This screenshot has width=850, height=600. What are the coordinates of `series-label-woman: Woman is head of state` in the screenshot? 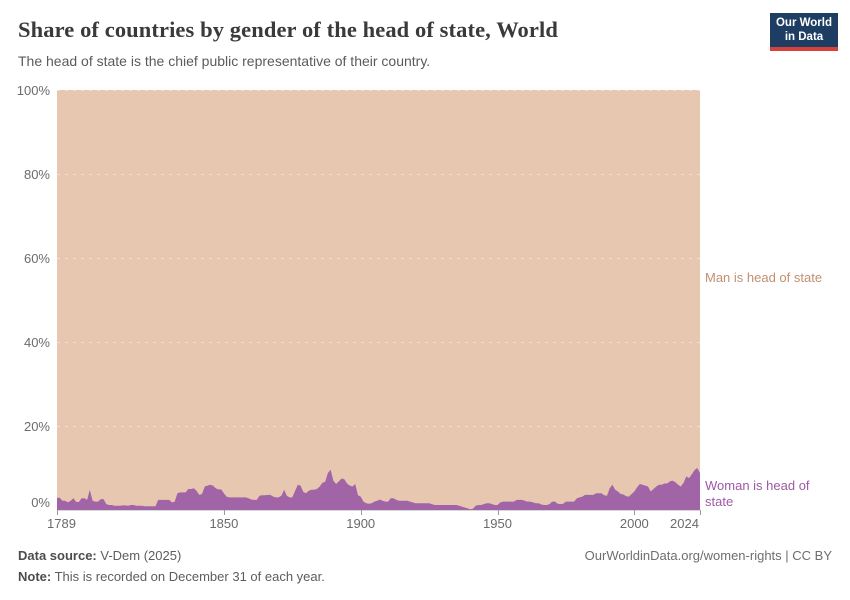 It's located at (757, 493).